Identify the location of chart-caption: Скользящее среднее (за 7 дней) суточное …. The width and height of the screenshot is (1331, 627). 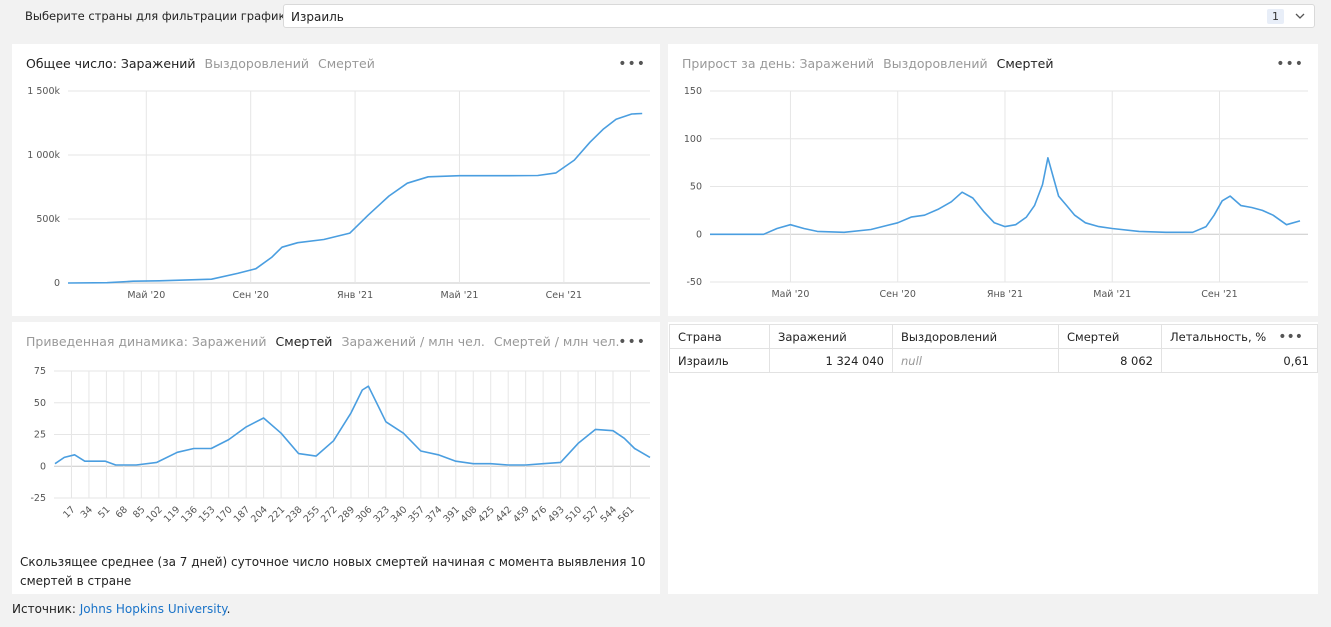
(333, 571).